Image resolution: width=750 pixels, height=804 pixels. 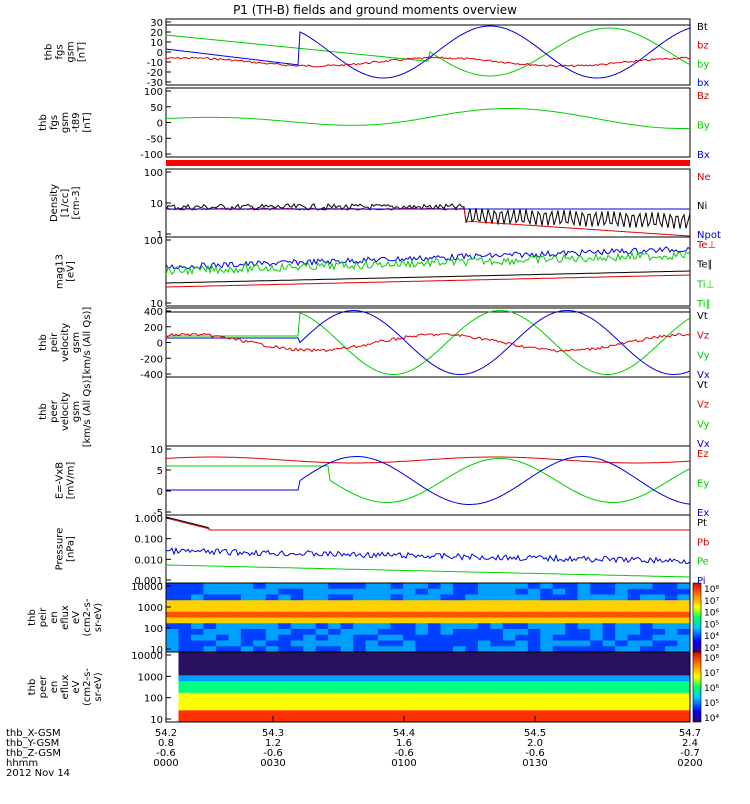 I want to click on y-tick-label: 0.100, so click(x=148, y=540).